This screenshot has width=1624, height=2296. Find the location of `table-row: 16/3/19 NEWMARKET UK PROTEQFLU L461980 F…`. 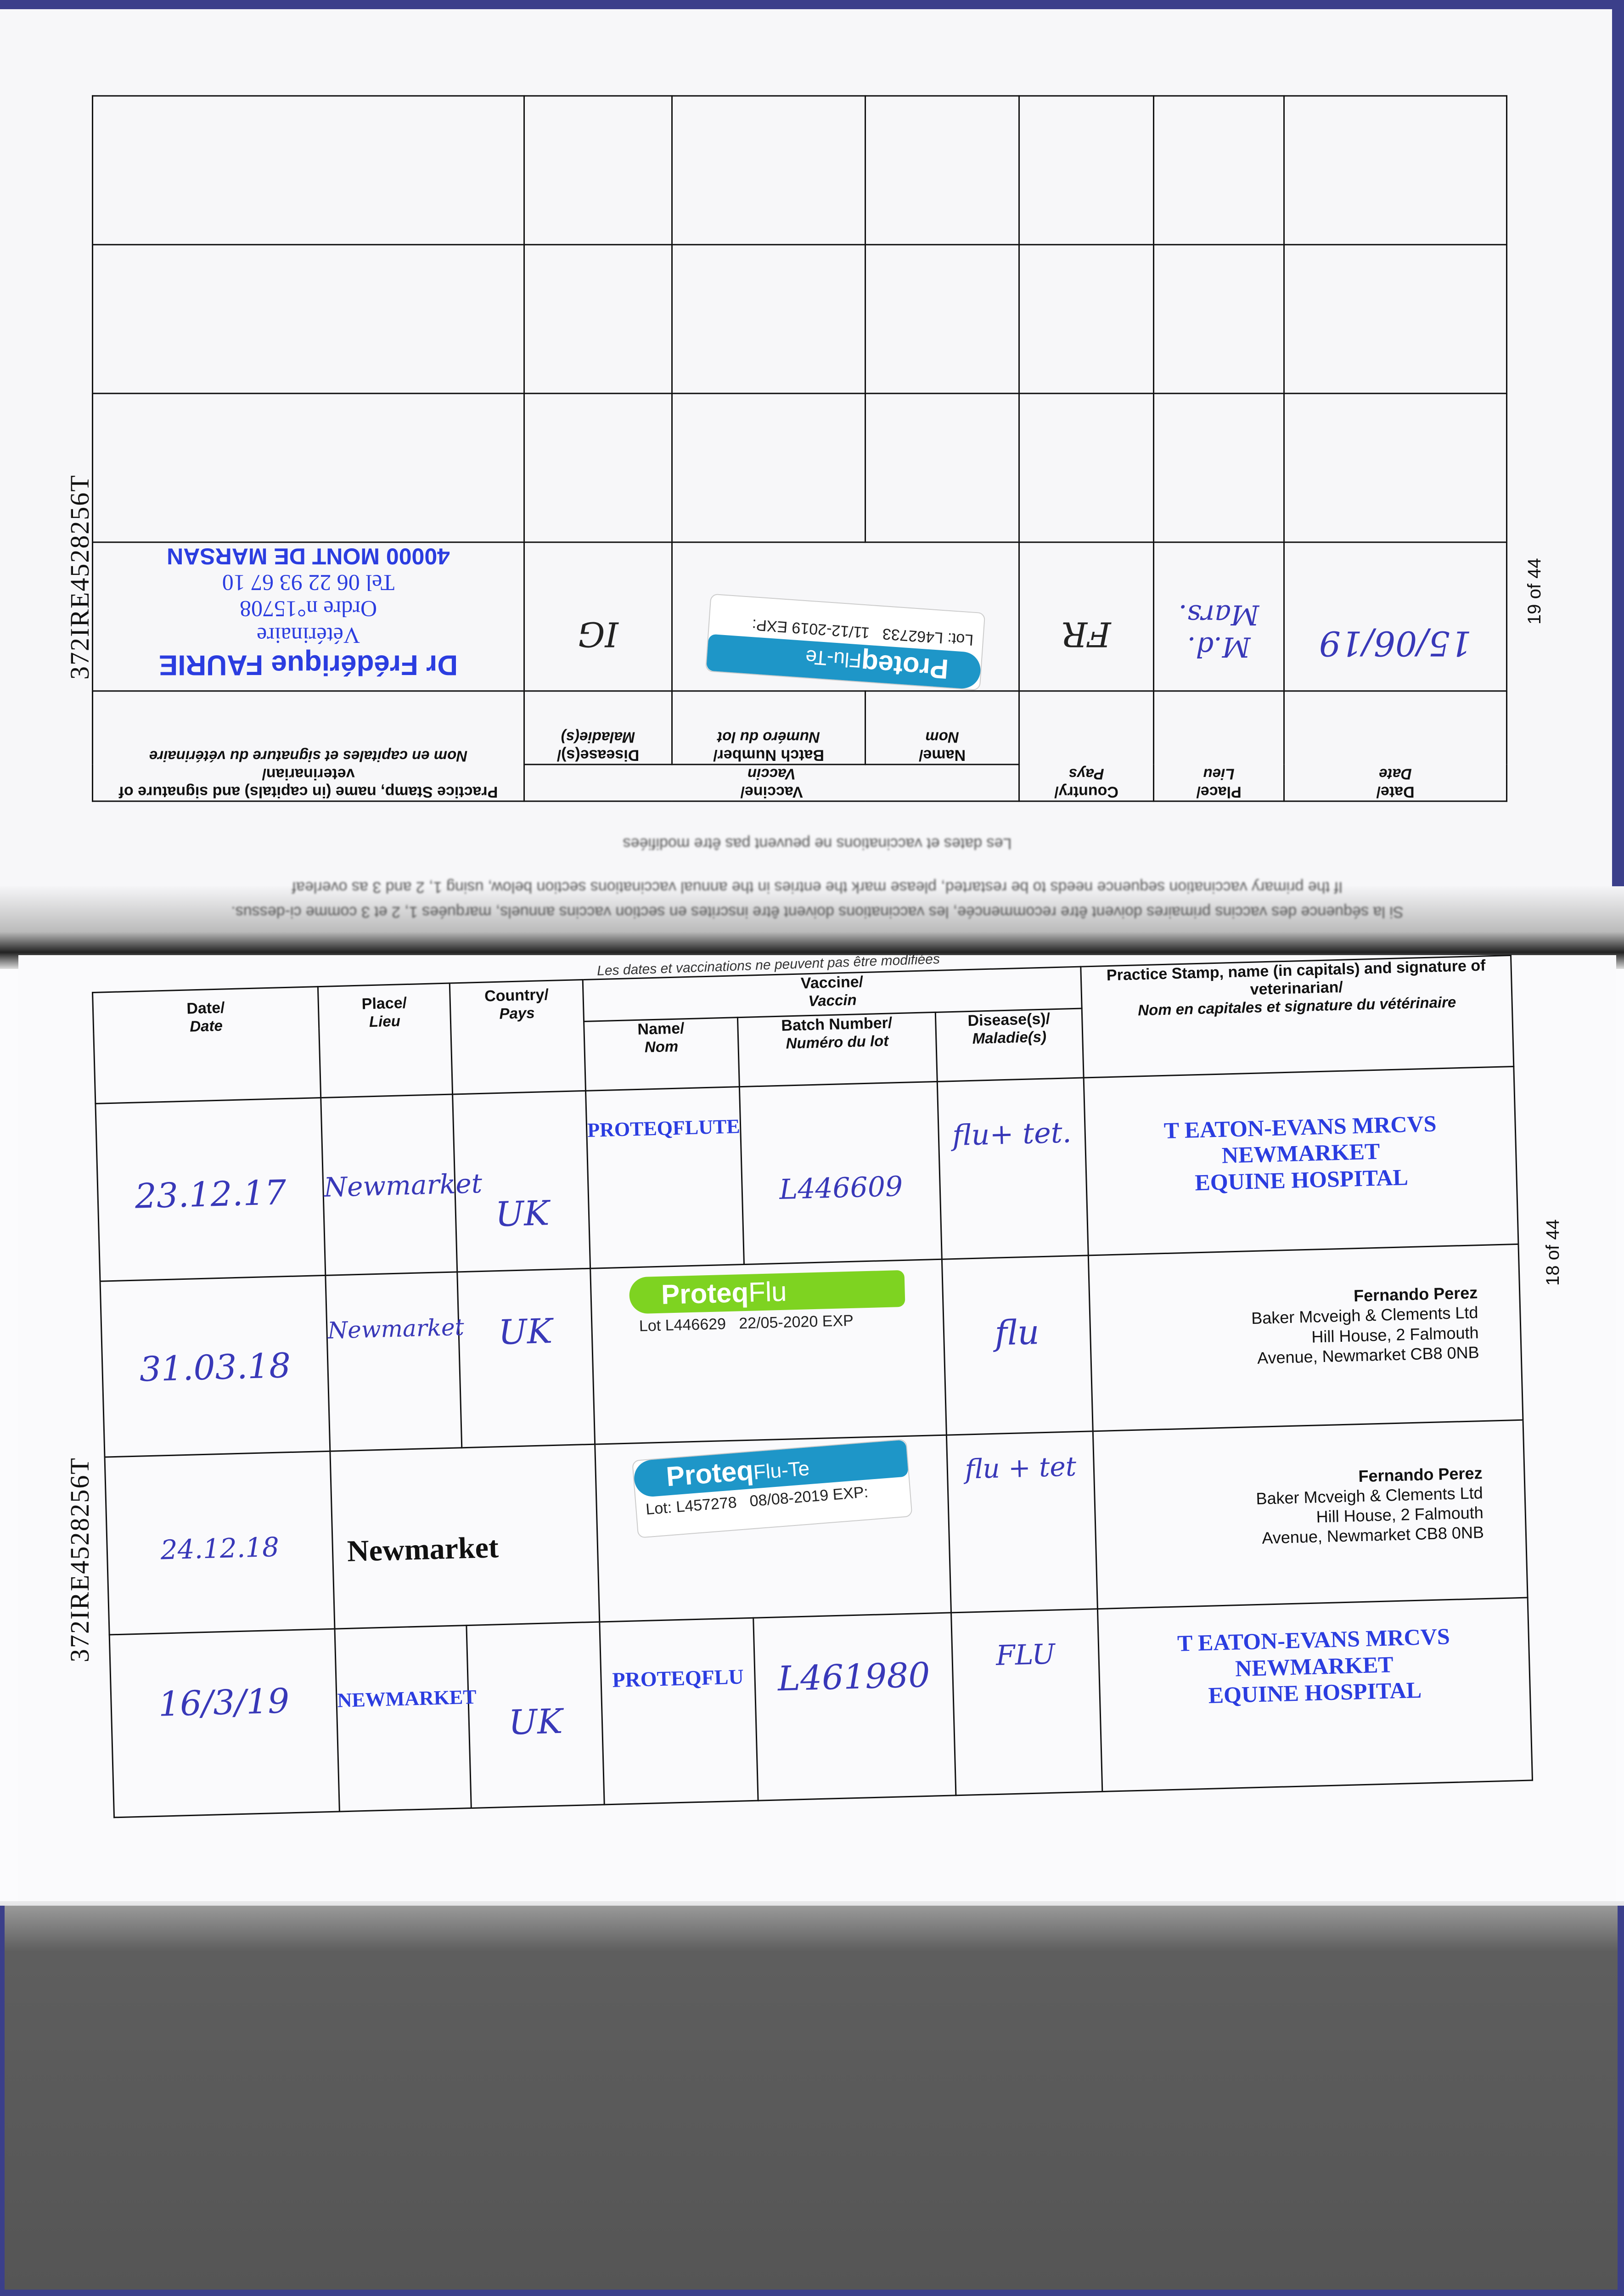

table-row: 16/3/19 NEWMARKET UK PROTEQFLU L461980 F… is located at coordinates (821, 1708).